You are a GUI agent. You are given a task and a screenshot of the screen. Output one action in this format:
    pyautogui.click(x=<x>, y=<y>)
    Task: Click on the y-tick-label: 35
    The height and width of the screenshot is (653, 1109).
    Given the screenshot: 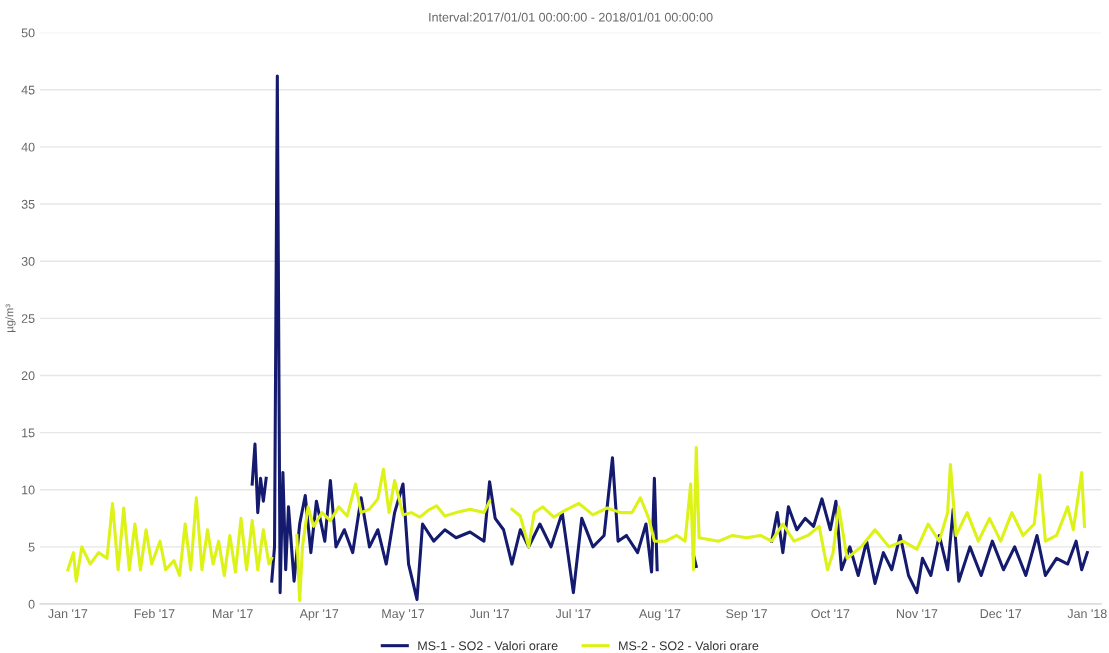 What is the action you would take?
    pyautogui.click(x=28, y=204)
    